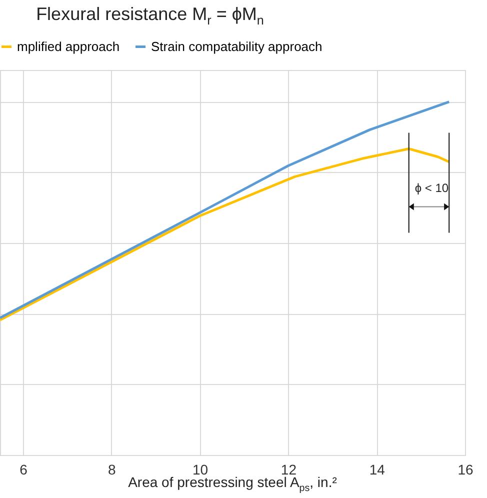 The image size is (487, 498). What do you see at coordinates (24, 470) in the screenshot?
I see `x-tick-label: 6` at bounding box center [24, 470].